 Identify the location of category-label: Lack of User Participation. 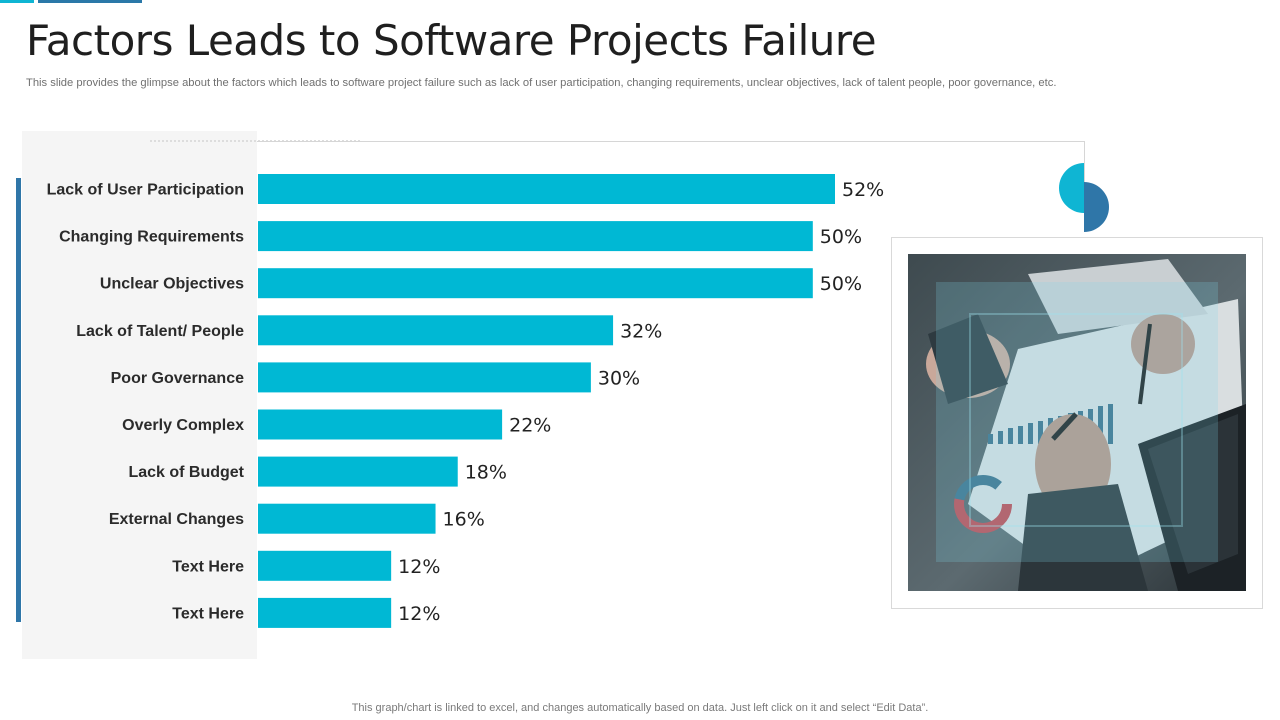
(145, 190).